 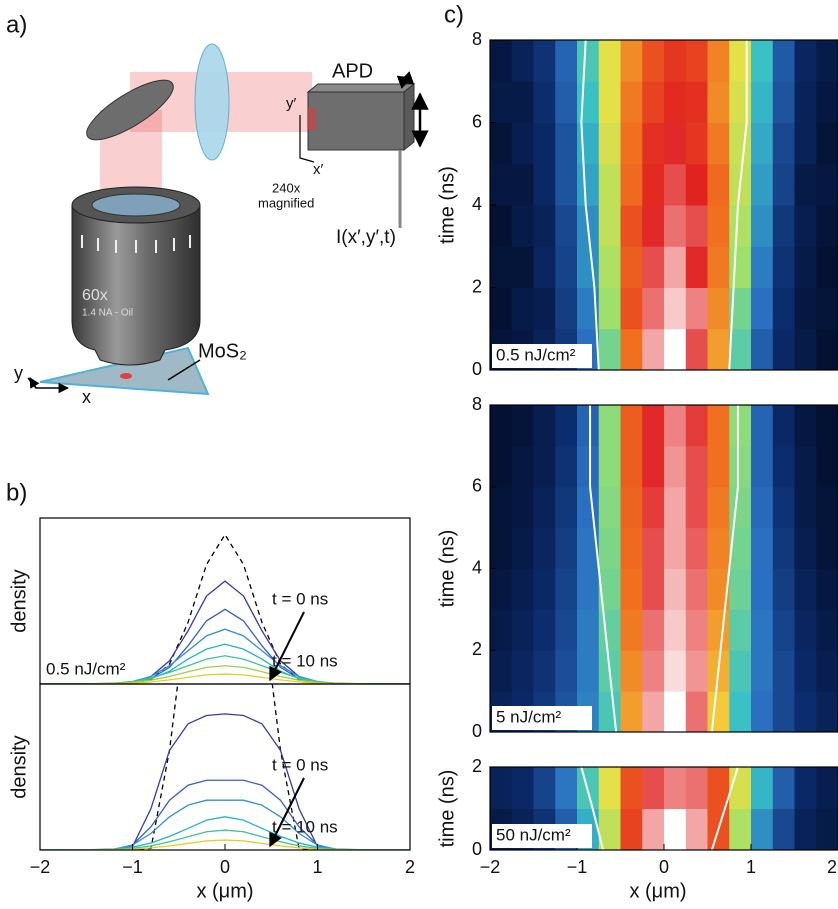 What do you see at coordinates (40, 867) in the screenshot?
I see `x-tick-label: −2` at bounding box center [40, 867].